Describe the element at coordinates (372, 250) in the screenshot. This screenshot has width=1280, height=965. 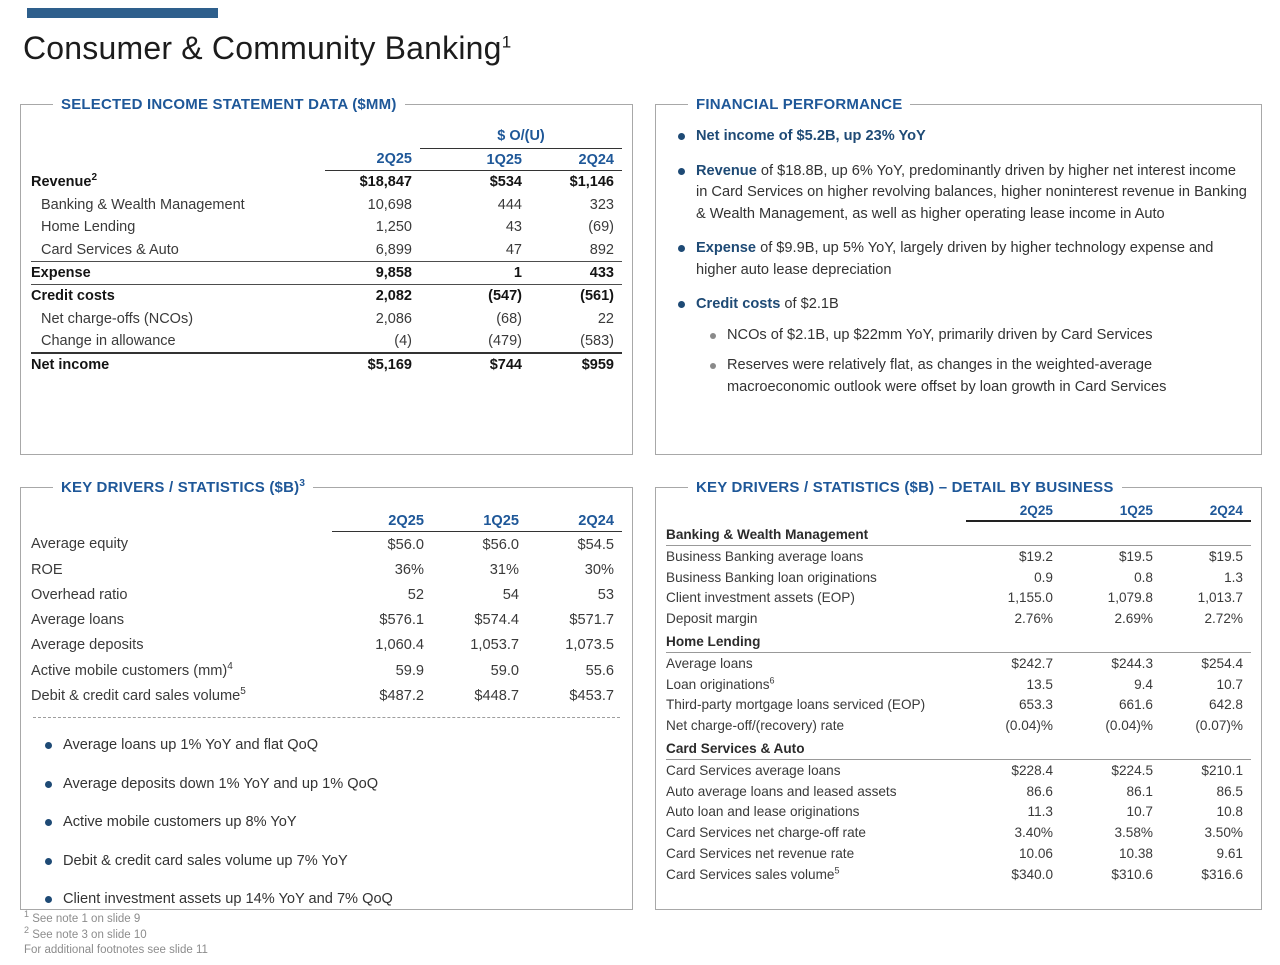
I see `cell-value: 6,899` at that location.